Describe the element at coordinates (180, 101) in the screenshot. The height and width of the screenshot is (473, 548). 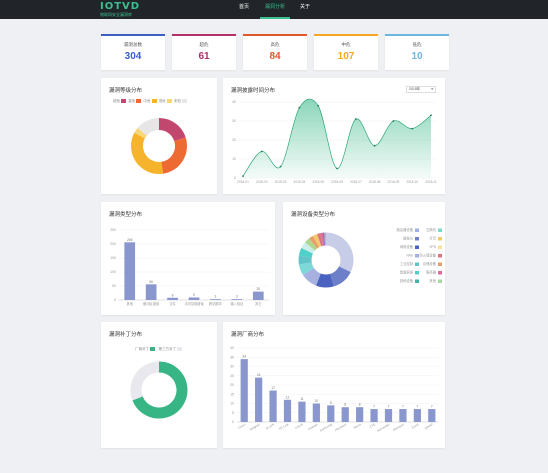
I see `legend-item: 未知` at that location.